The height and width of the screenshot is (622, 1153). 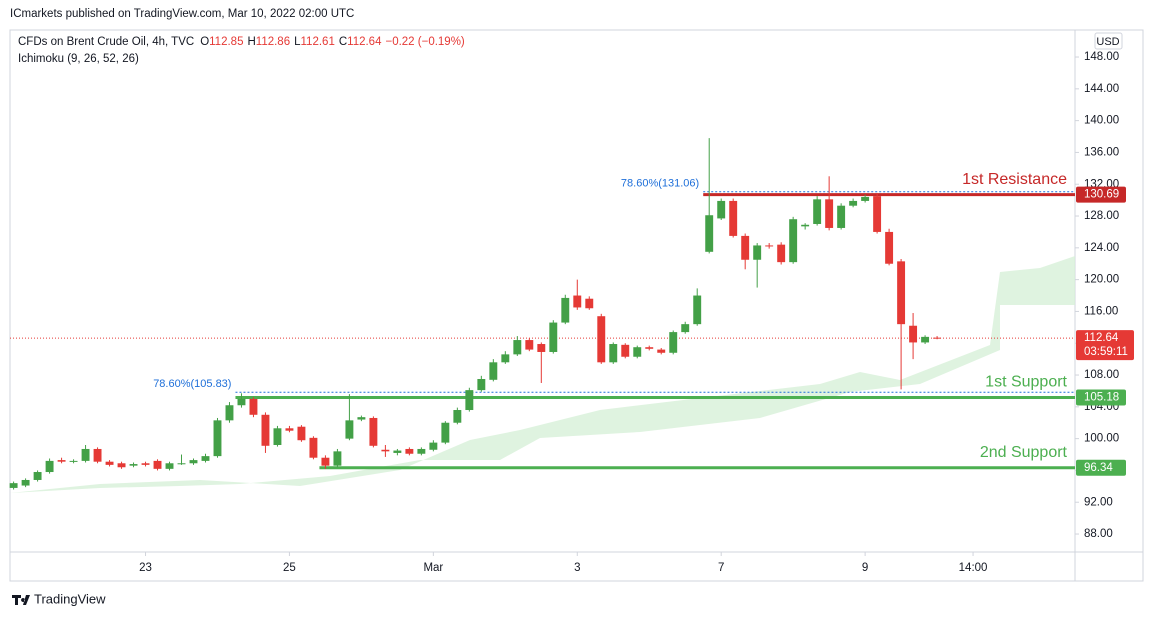 What do you see at coordinates (343, 42) in the screenshot?
I see `c-label: C` at bounding box center [343, 42].